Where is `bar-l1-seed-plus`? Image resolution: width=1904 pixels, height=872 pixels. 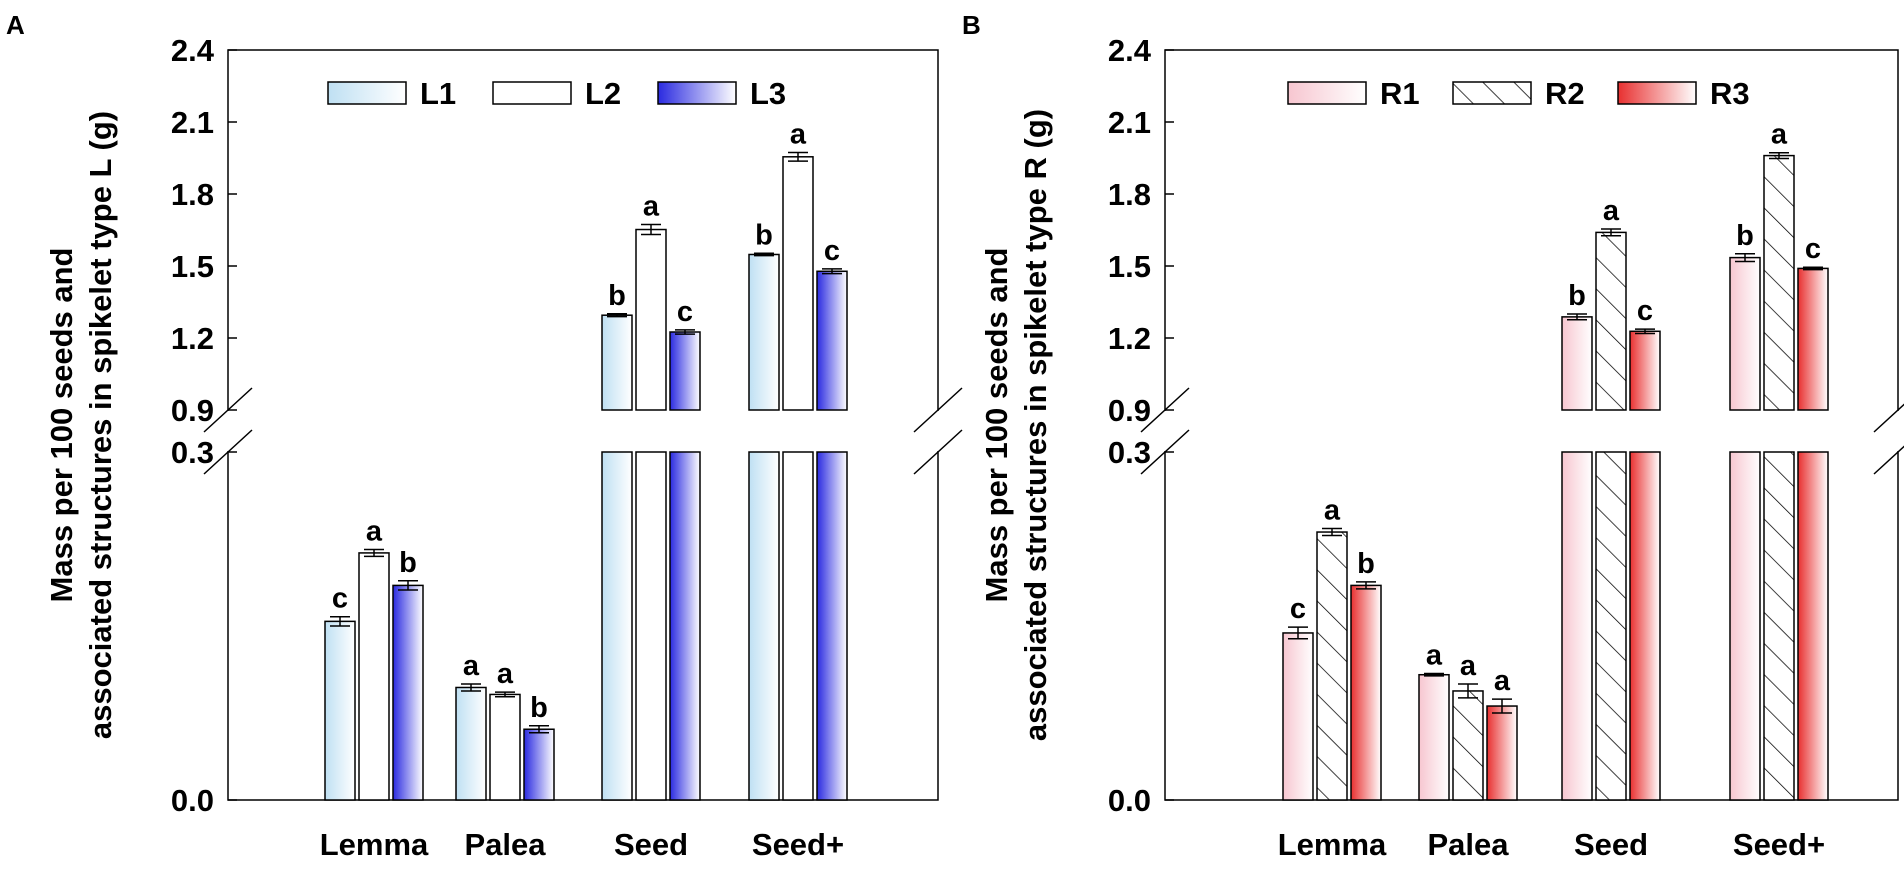 bar-l1-seed-plus is located at coordinates (764, 332).